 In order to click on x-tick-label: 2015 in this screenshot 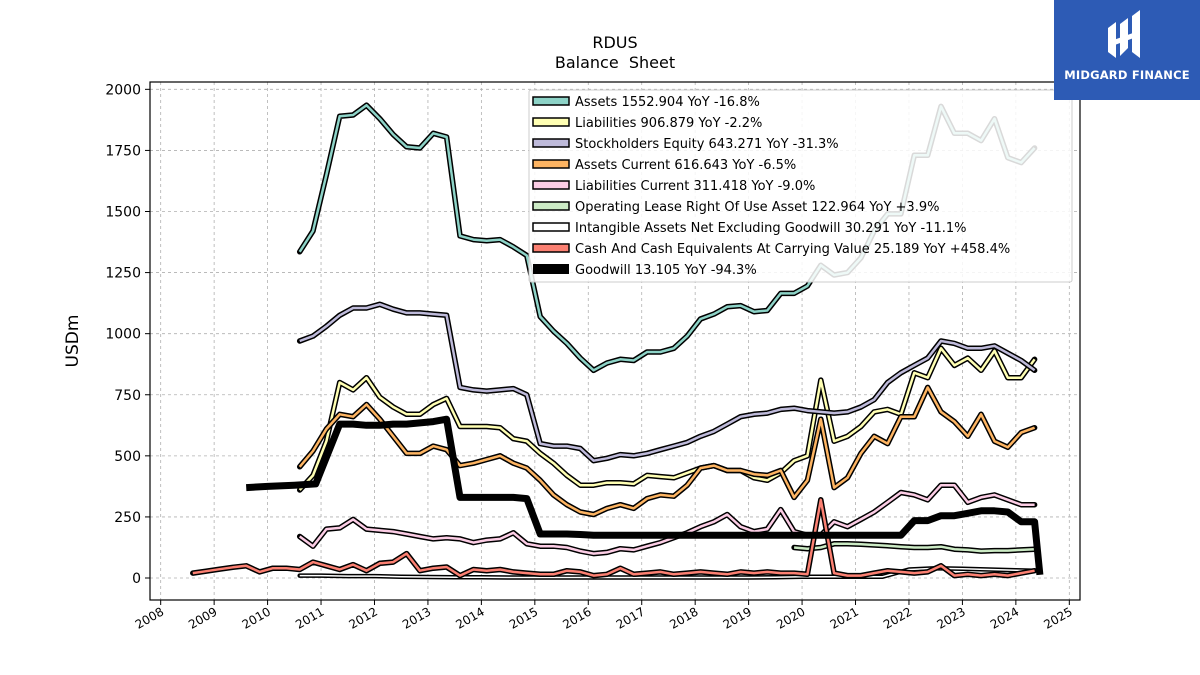, I will do `click(523, 617)`.